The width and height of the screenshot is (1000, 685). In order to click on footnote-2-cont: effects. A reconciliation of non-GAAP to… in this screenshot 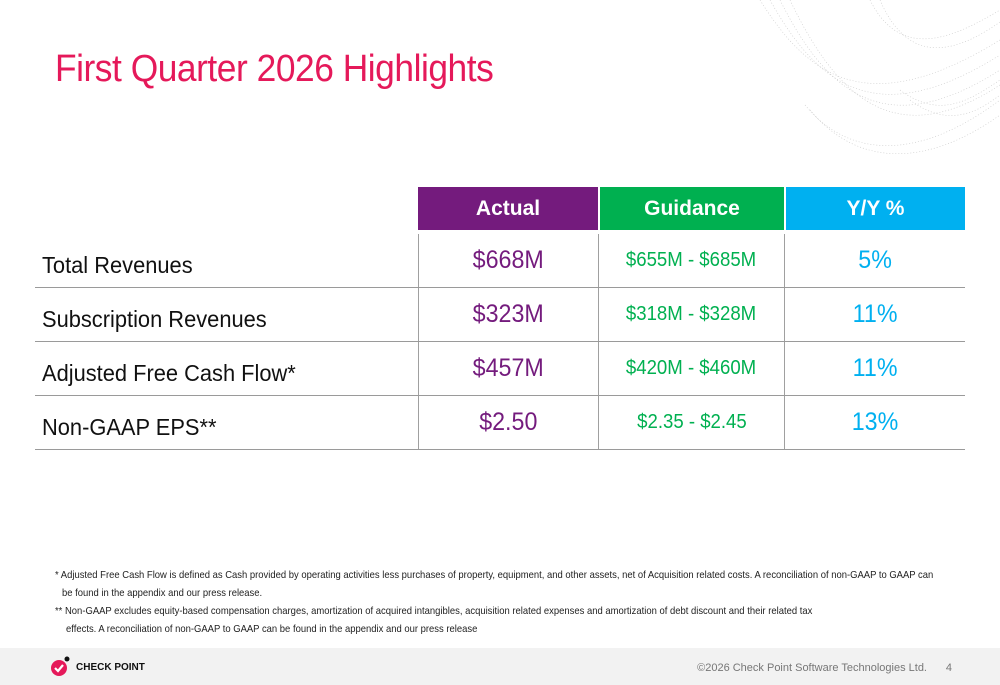, I will do `click(272, 629)`.